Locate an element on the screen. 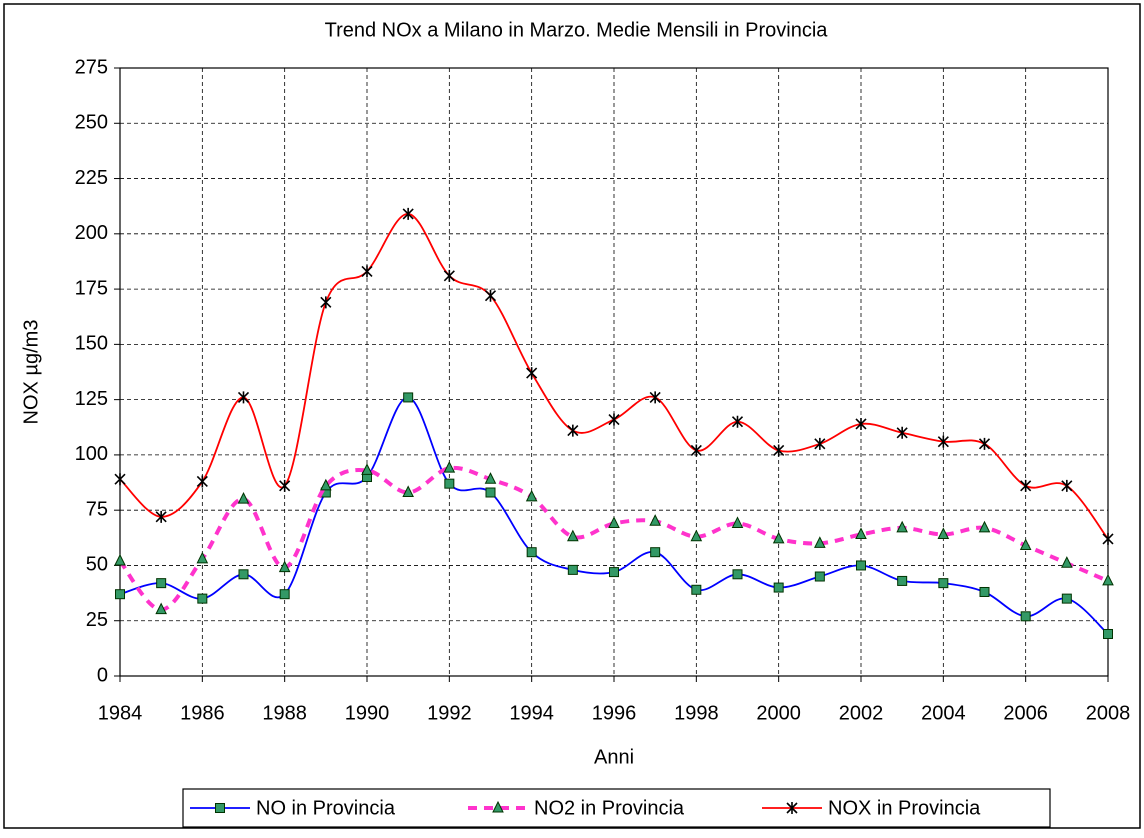 The width and height of the screenshot is (1144, 838). y-tick-label: 225 is located at coordinates (91, 178).